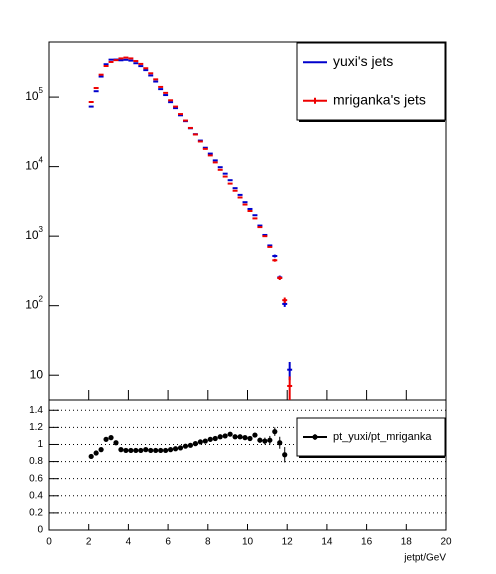 This screenshot has height=574, width=496. Describe the element at coordinates (37, 374) in the screenshot. I see `y-tick-label: 10` at that location.